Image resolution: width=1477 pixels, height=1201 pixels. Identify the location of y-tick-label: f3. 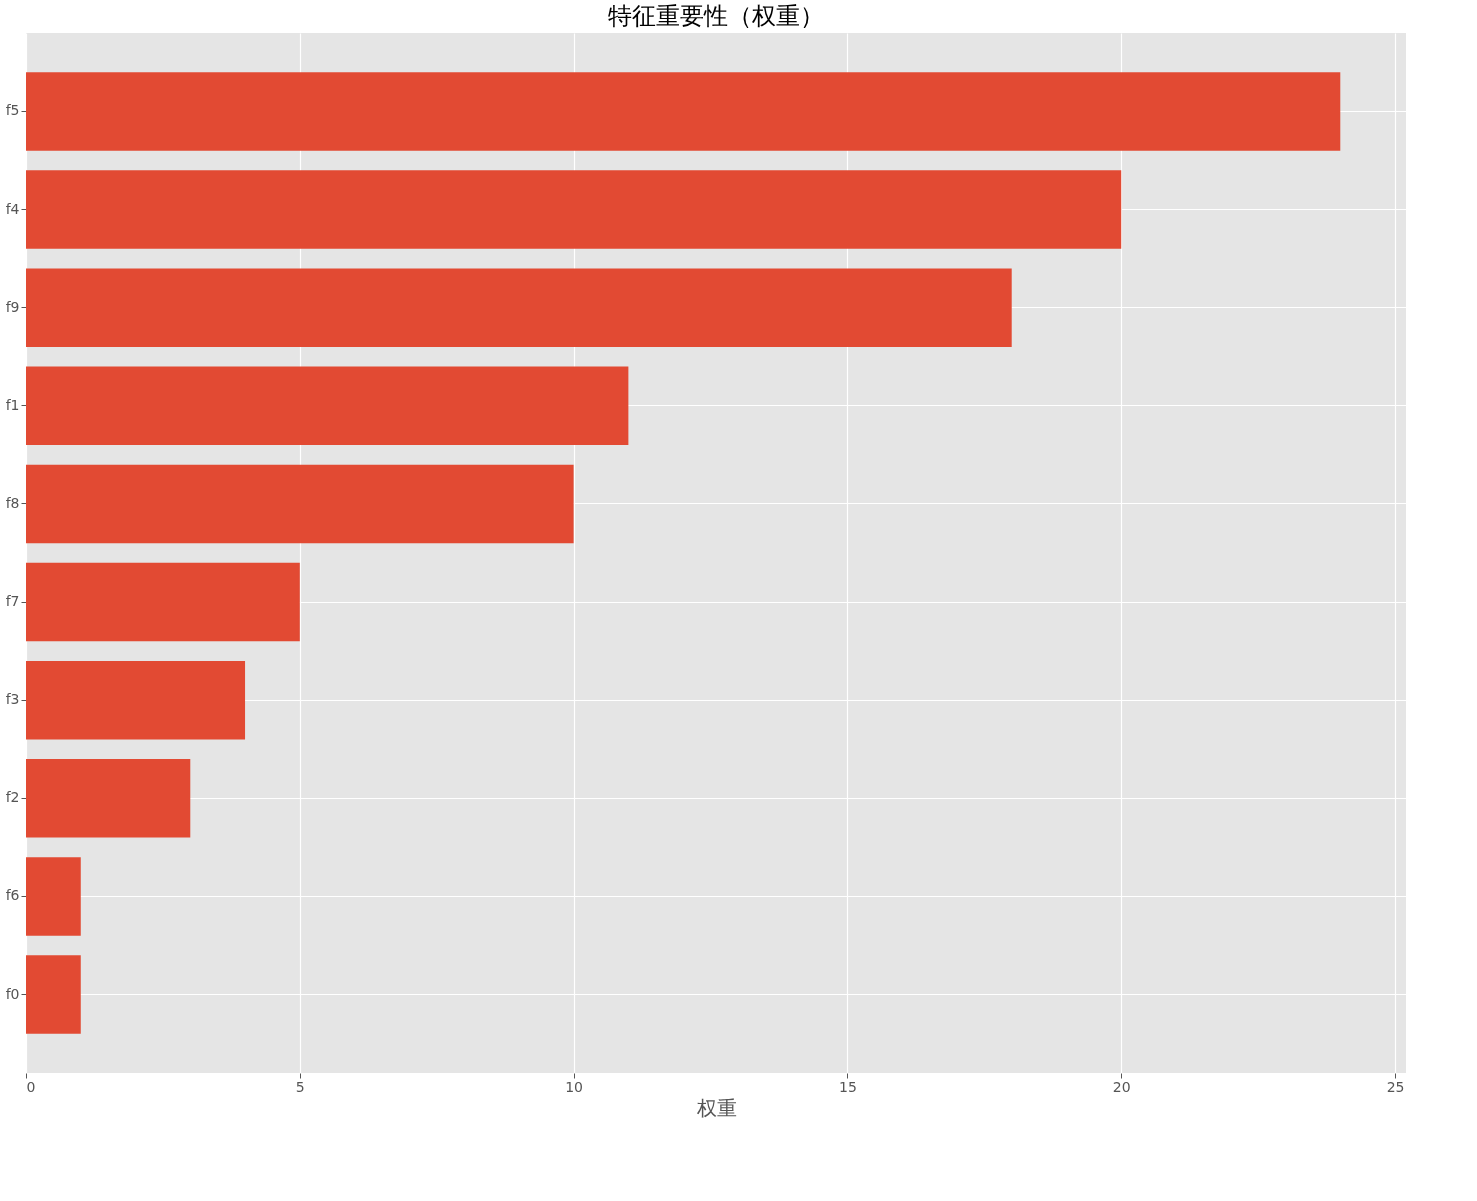
(12, 699).